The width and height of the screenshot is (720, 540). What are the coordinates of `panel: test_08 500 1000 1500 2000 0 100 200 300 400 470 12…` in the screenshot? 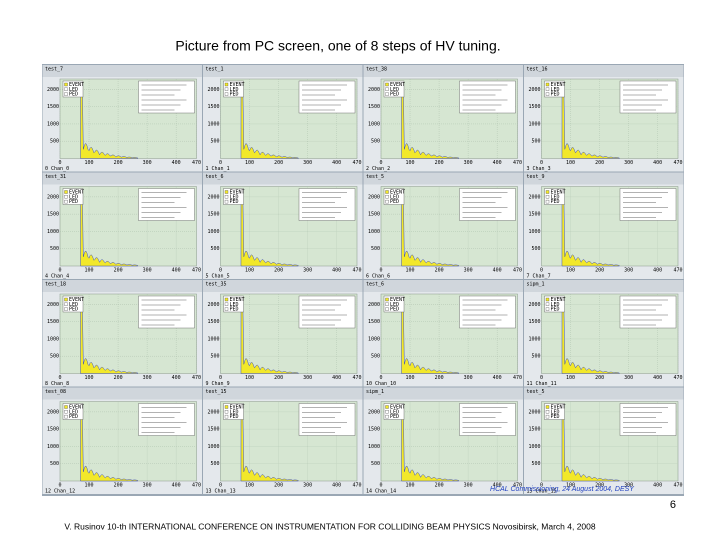 It's located at (122, 441).